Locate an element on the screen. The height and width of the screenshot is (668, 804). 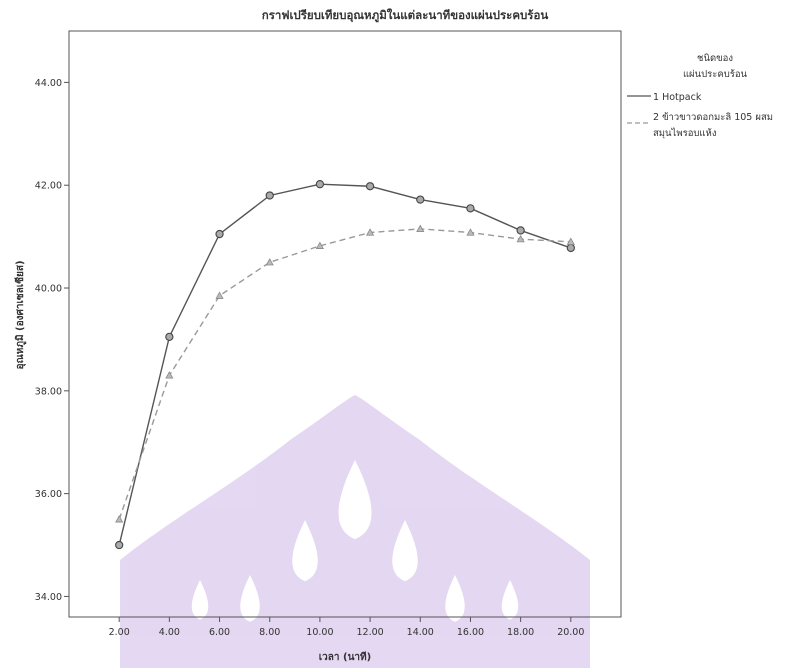
x-tick-label: 6.00 is located at coordinates (219, 632).